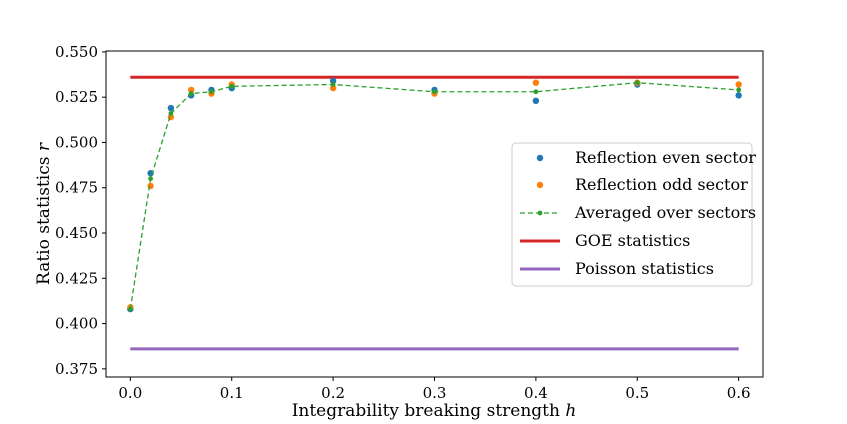 The image size is (847, 424). I want to click on x-tick-label: 0.6, so click(739, 393).